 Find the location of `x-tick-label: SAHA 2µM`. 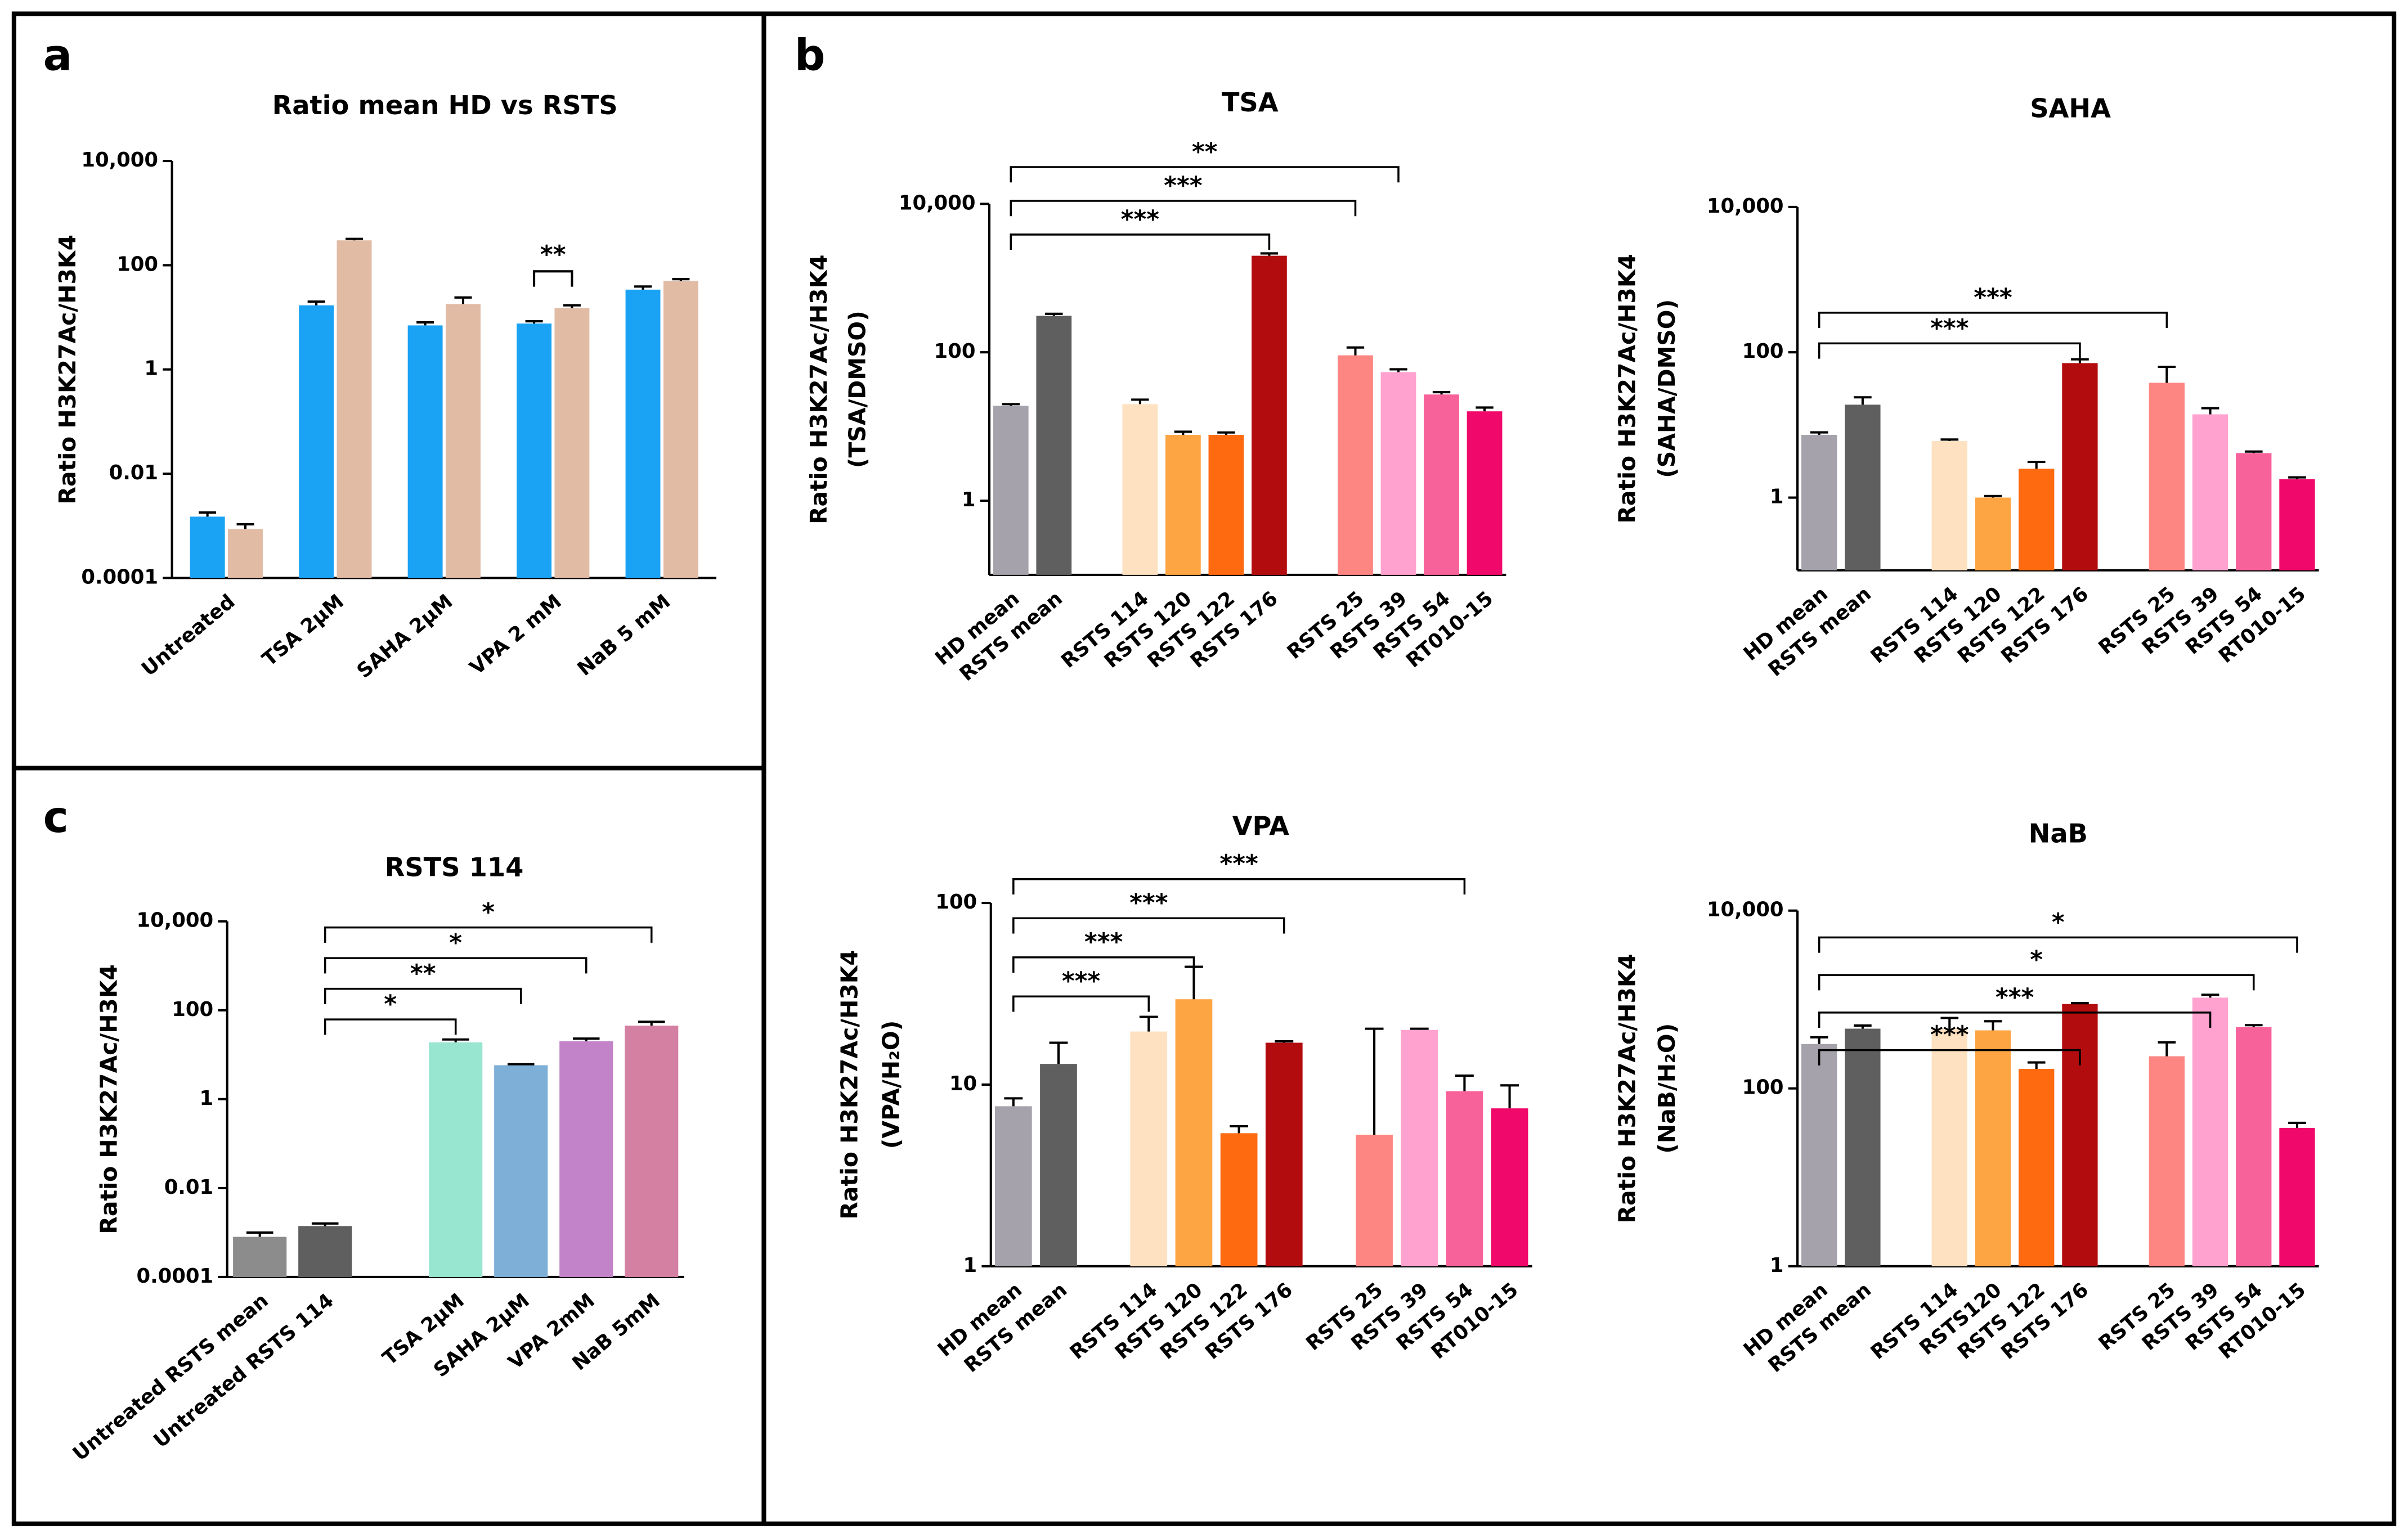

x-tick-label: SAHA 2µM is located at coordinates (405, 637).